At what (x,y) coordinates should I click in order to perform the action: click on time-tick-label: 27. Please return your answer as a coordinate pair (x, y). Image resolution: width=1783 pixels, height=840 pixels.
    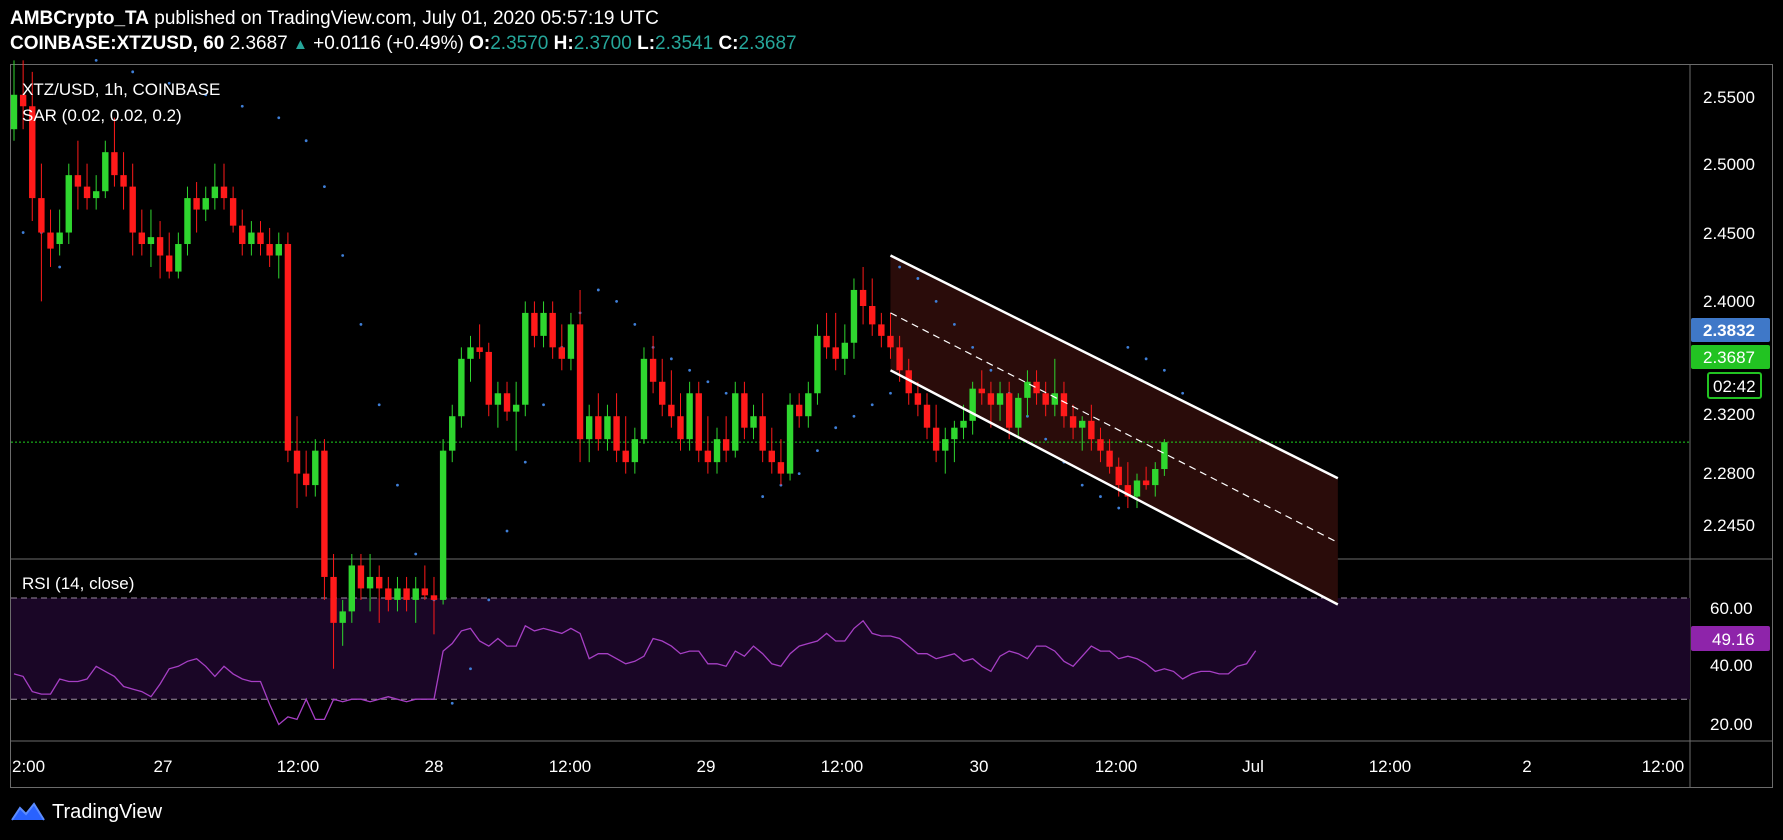
    Looking at the image, I should click on (163, 766).